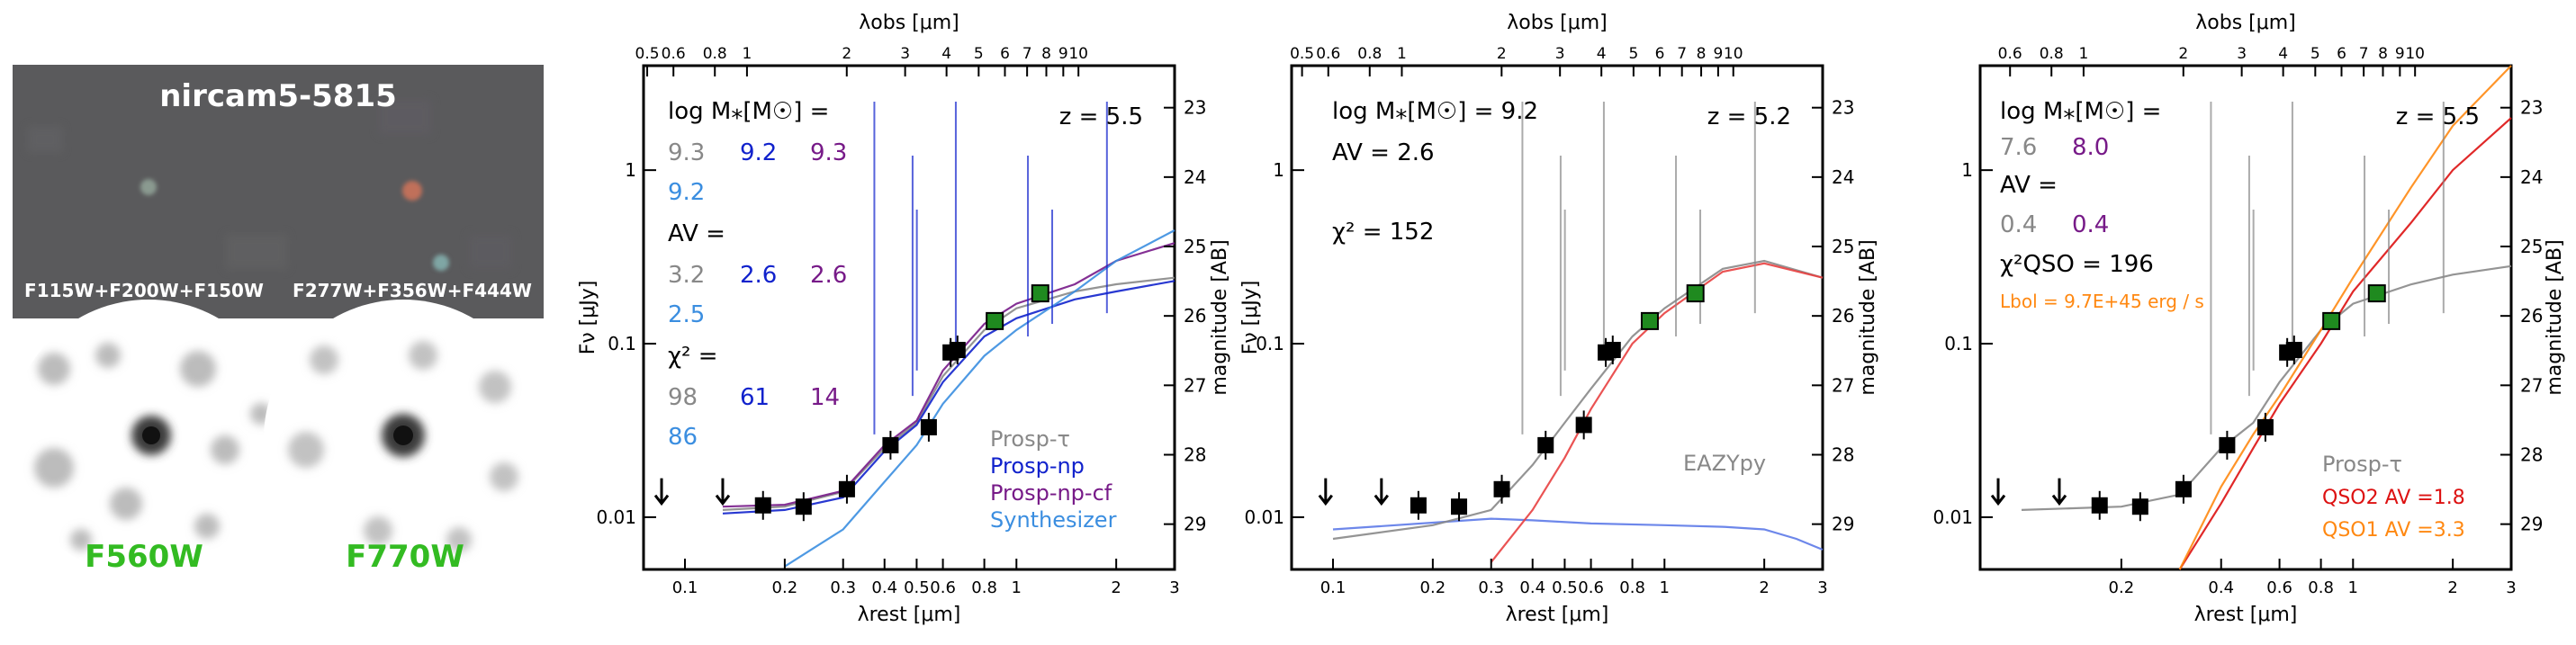 The height and width of the screenshot is (645, 2576). I want to click on chart-1-legend-np: Prosp-np, so click(1037, 466).